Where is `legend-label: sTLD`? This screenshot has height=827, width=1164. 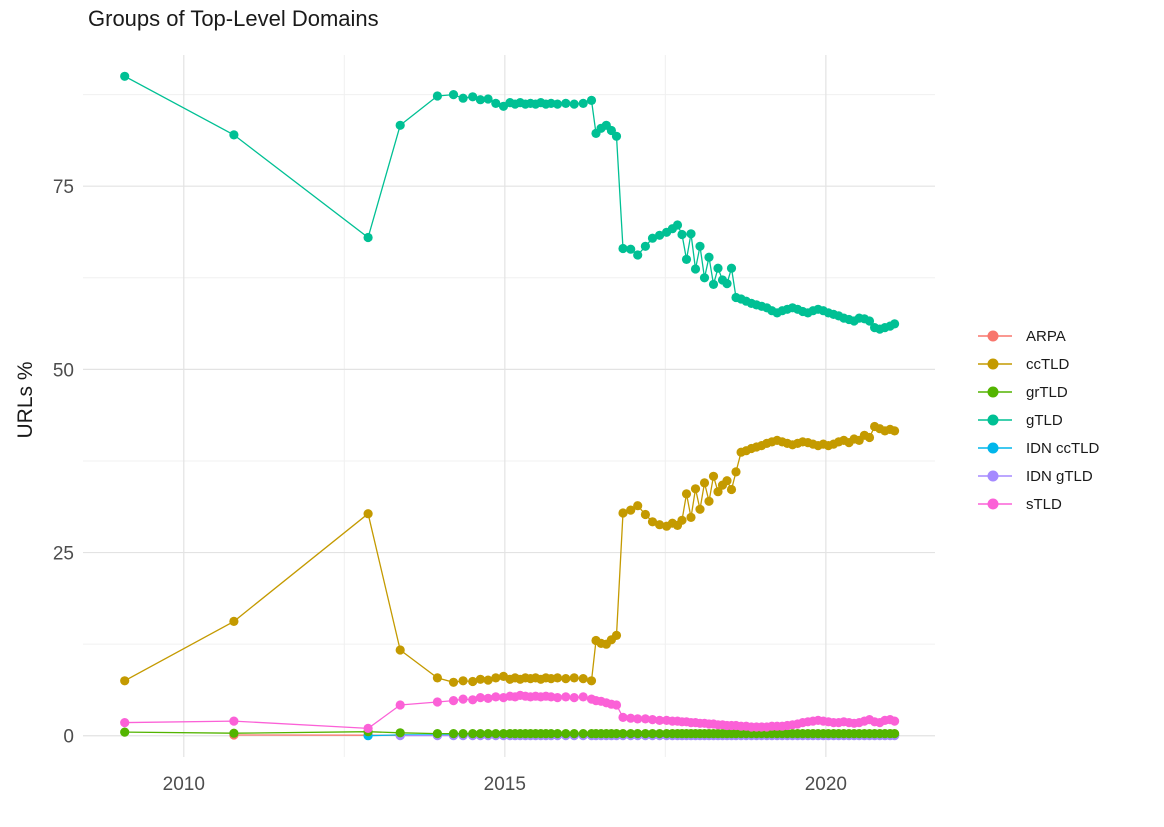 legend-label: sTLD is located at coordinates (1044, 504).